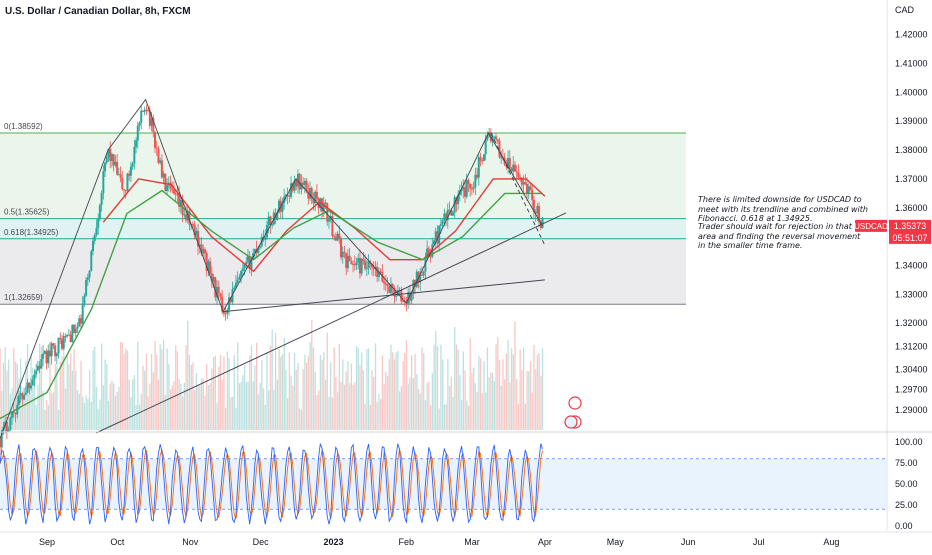  I want to click on price-tick-label: 1.34000, so click(911, 266).